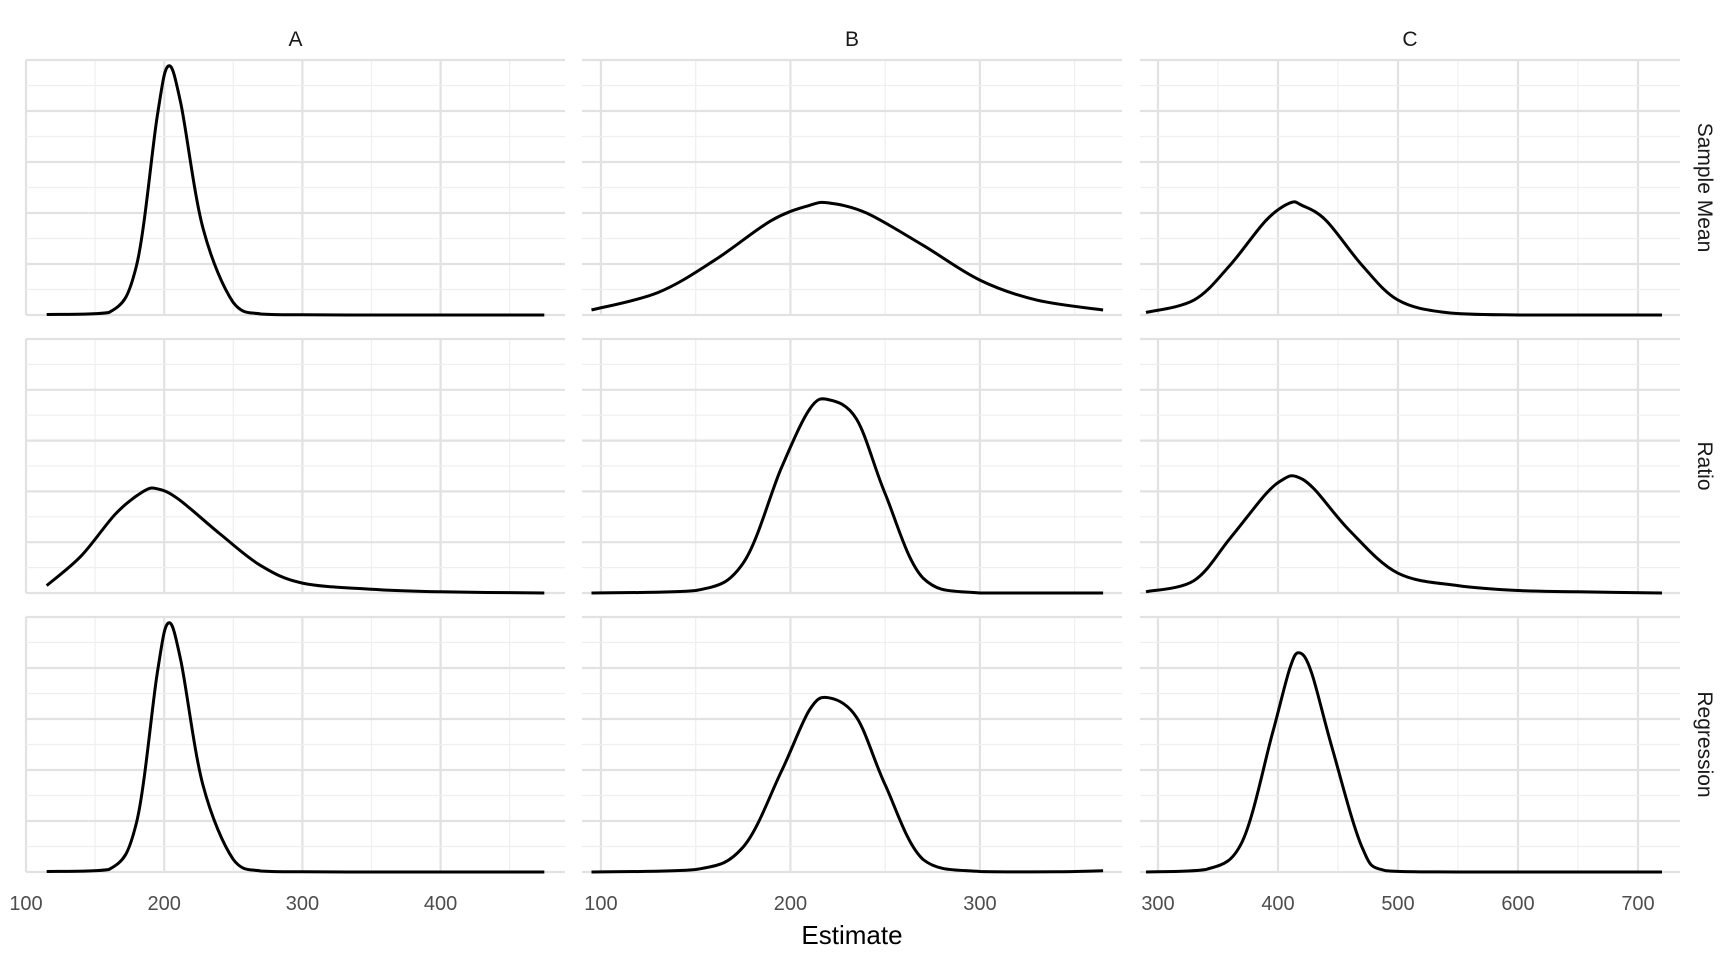 The image size is (1728, 960). Describe the element at coordinates (440, 904) in the screenshot. I see `x-tick-label-a: 400` at that location.